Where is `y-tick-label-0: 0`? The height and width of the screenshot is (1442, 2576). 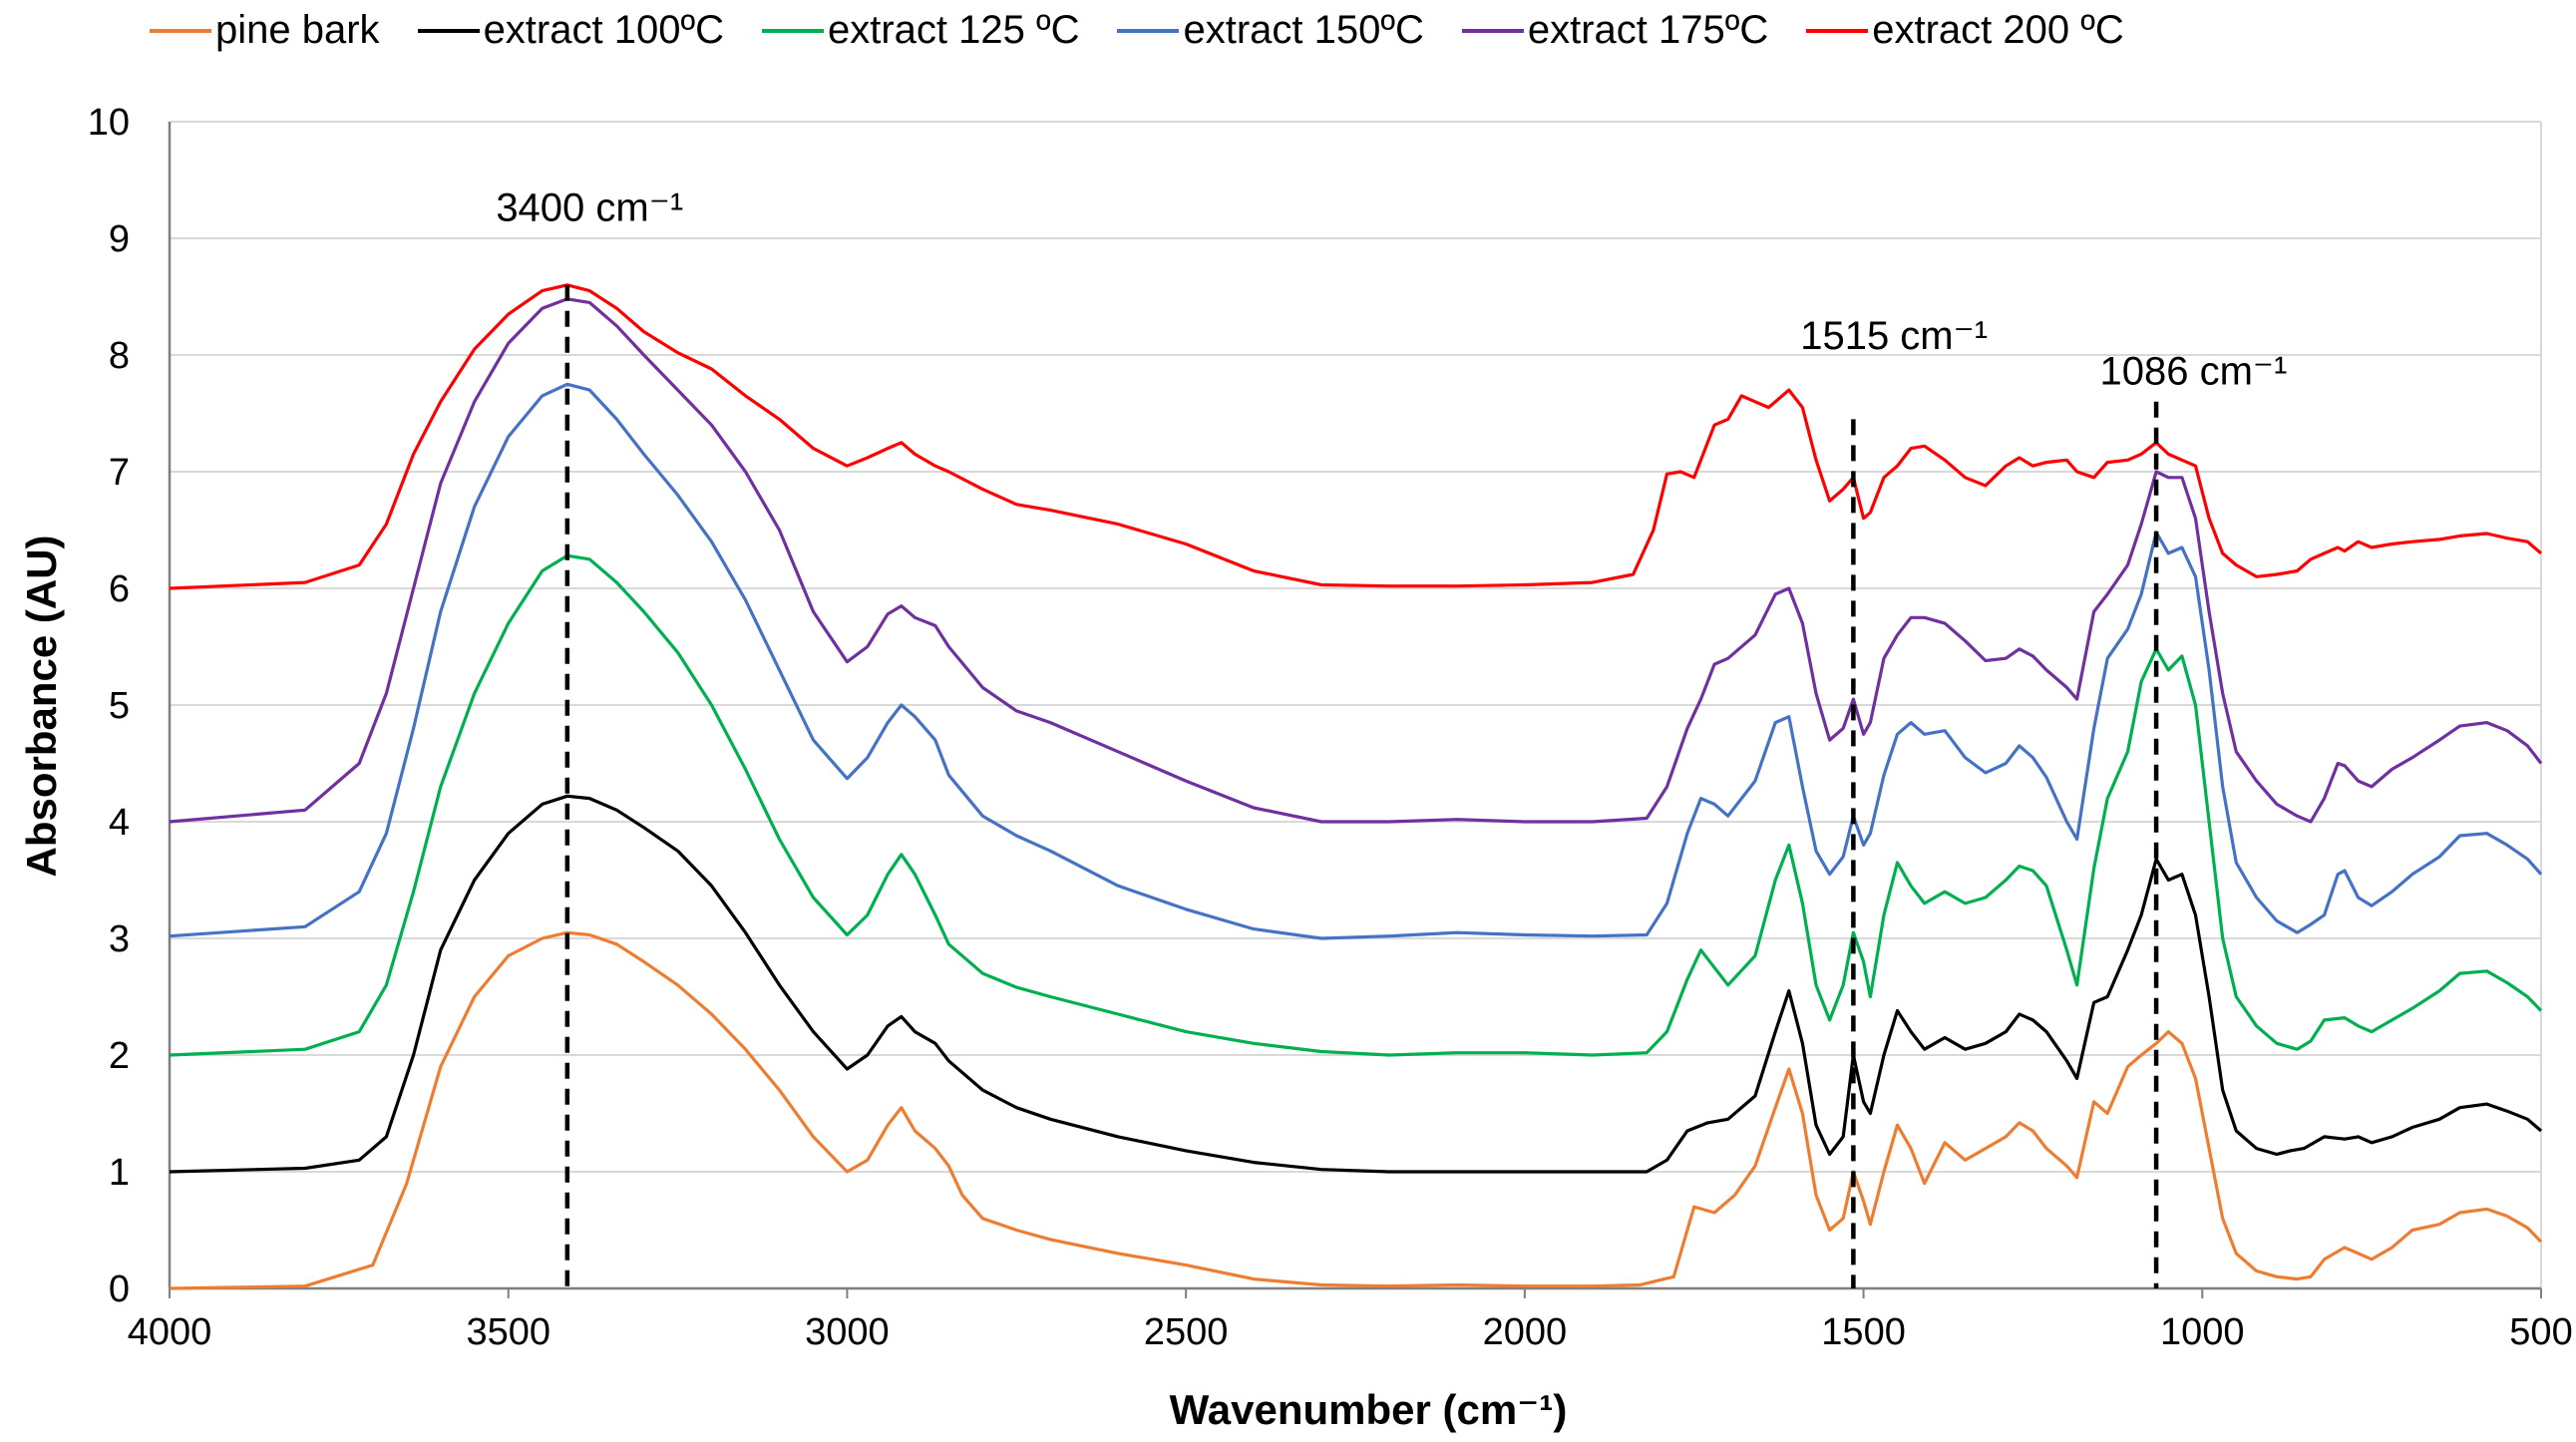 y-tick-label-0: 0 is located at coordinates (120, 1289).